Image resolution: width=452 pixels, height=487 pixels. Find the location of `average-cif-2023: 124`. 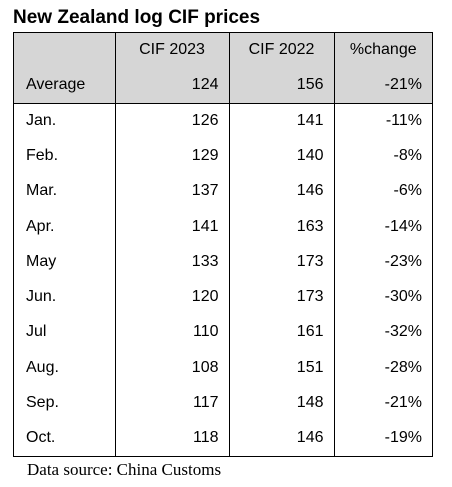

average-cif-2023: 124 is located at coordinates (172, 85).